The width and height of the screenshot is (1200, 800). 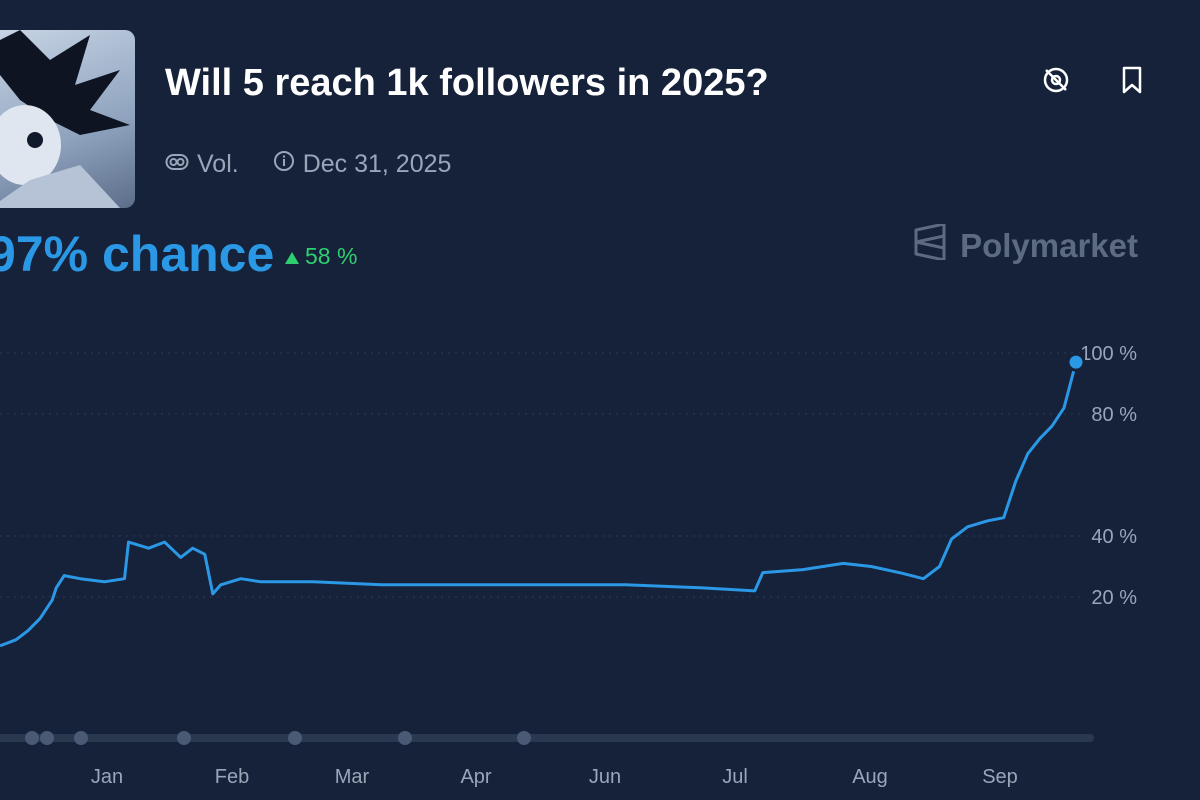 I want to click on chance-value: 97% chance, so click(x=137, y=254).